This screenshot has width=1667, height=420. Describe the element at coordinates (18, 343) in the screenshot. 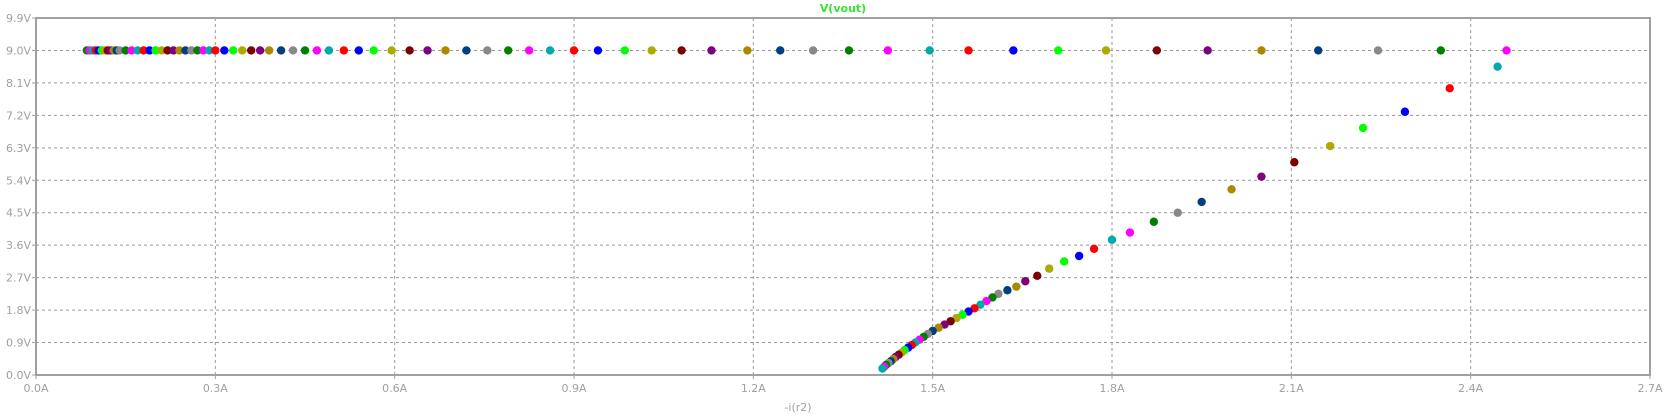

I see `y-tick-label: 0.9V` at that location.